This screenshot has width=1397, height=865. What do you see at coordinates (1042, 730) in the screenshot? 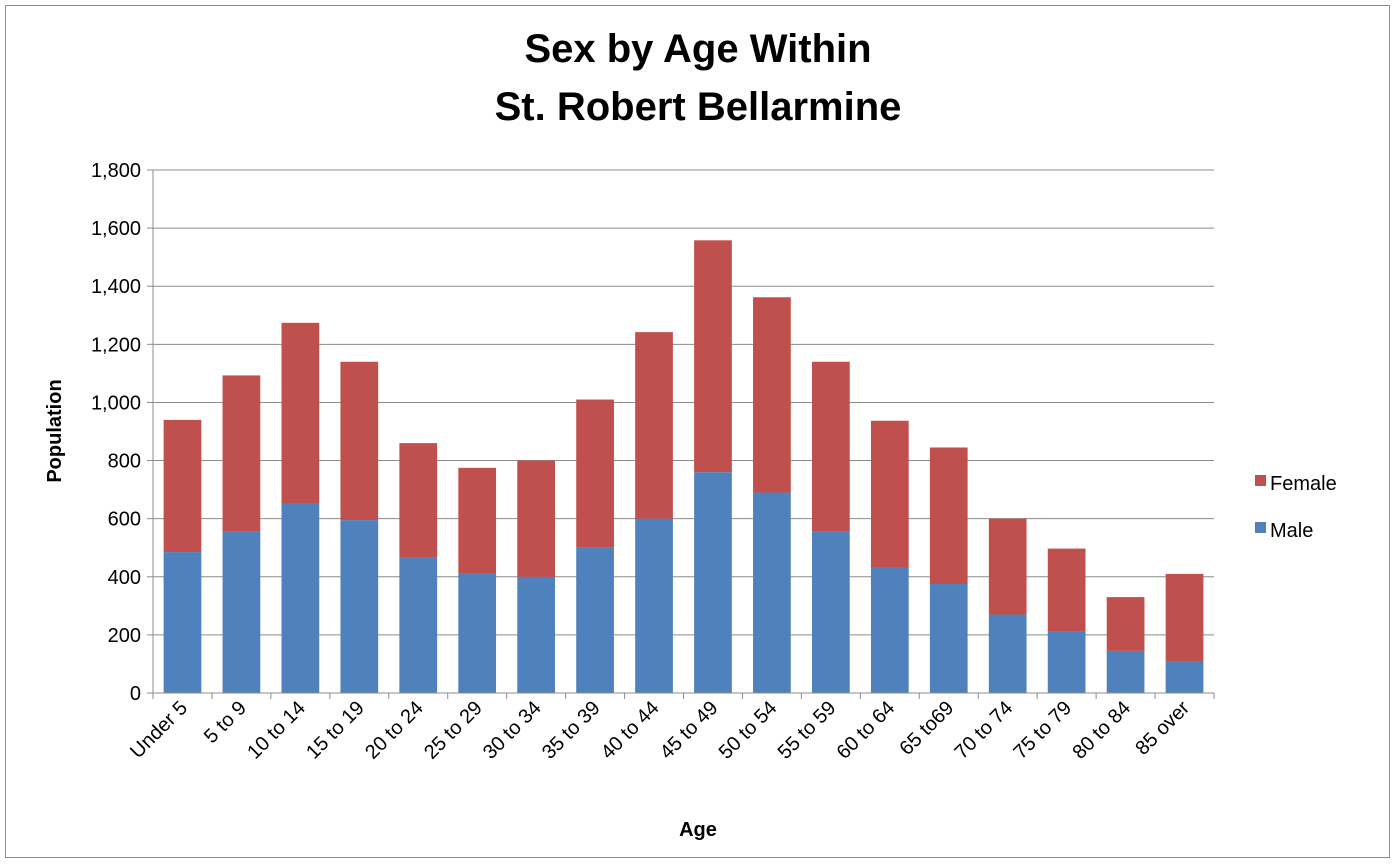
I see `x-tick-label: 75 to 79` at bounding box center [1042, 730].